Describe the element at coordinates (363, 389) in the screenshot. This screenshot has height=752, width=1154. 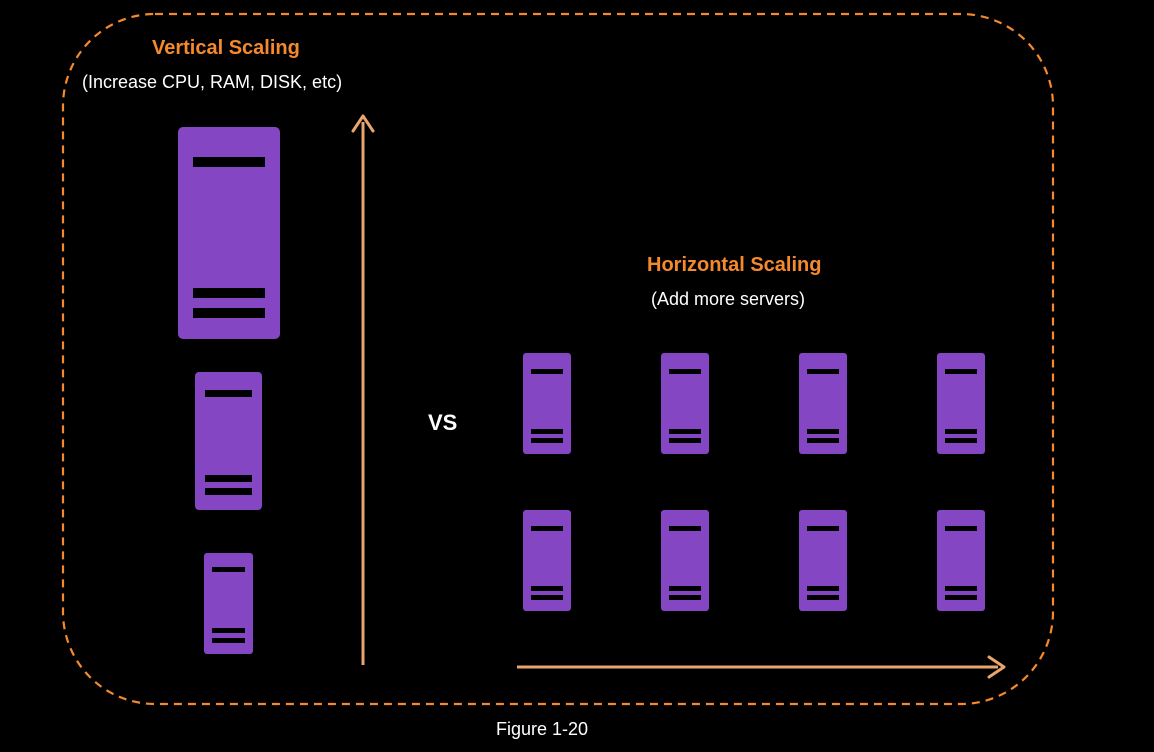
I see `arrow-up-icon` at that location.